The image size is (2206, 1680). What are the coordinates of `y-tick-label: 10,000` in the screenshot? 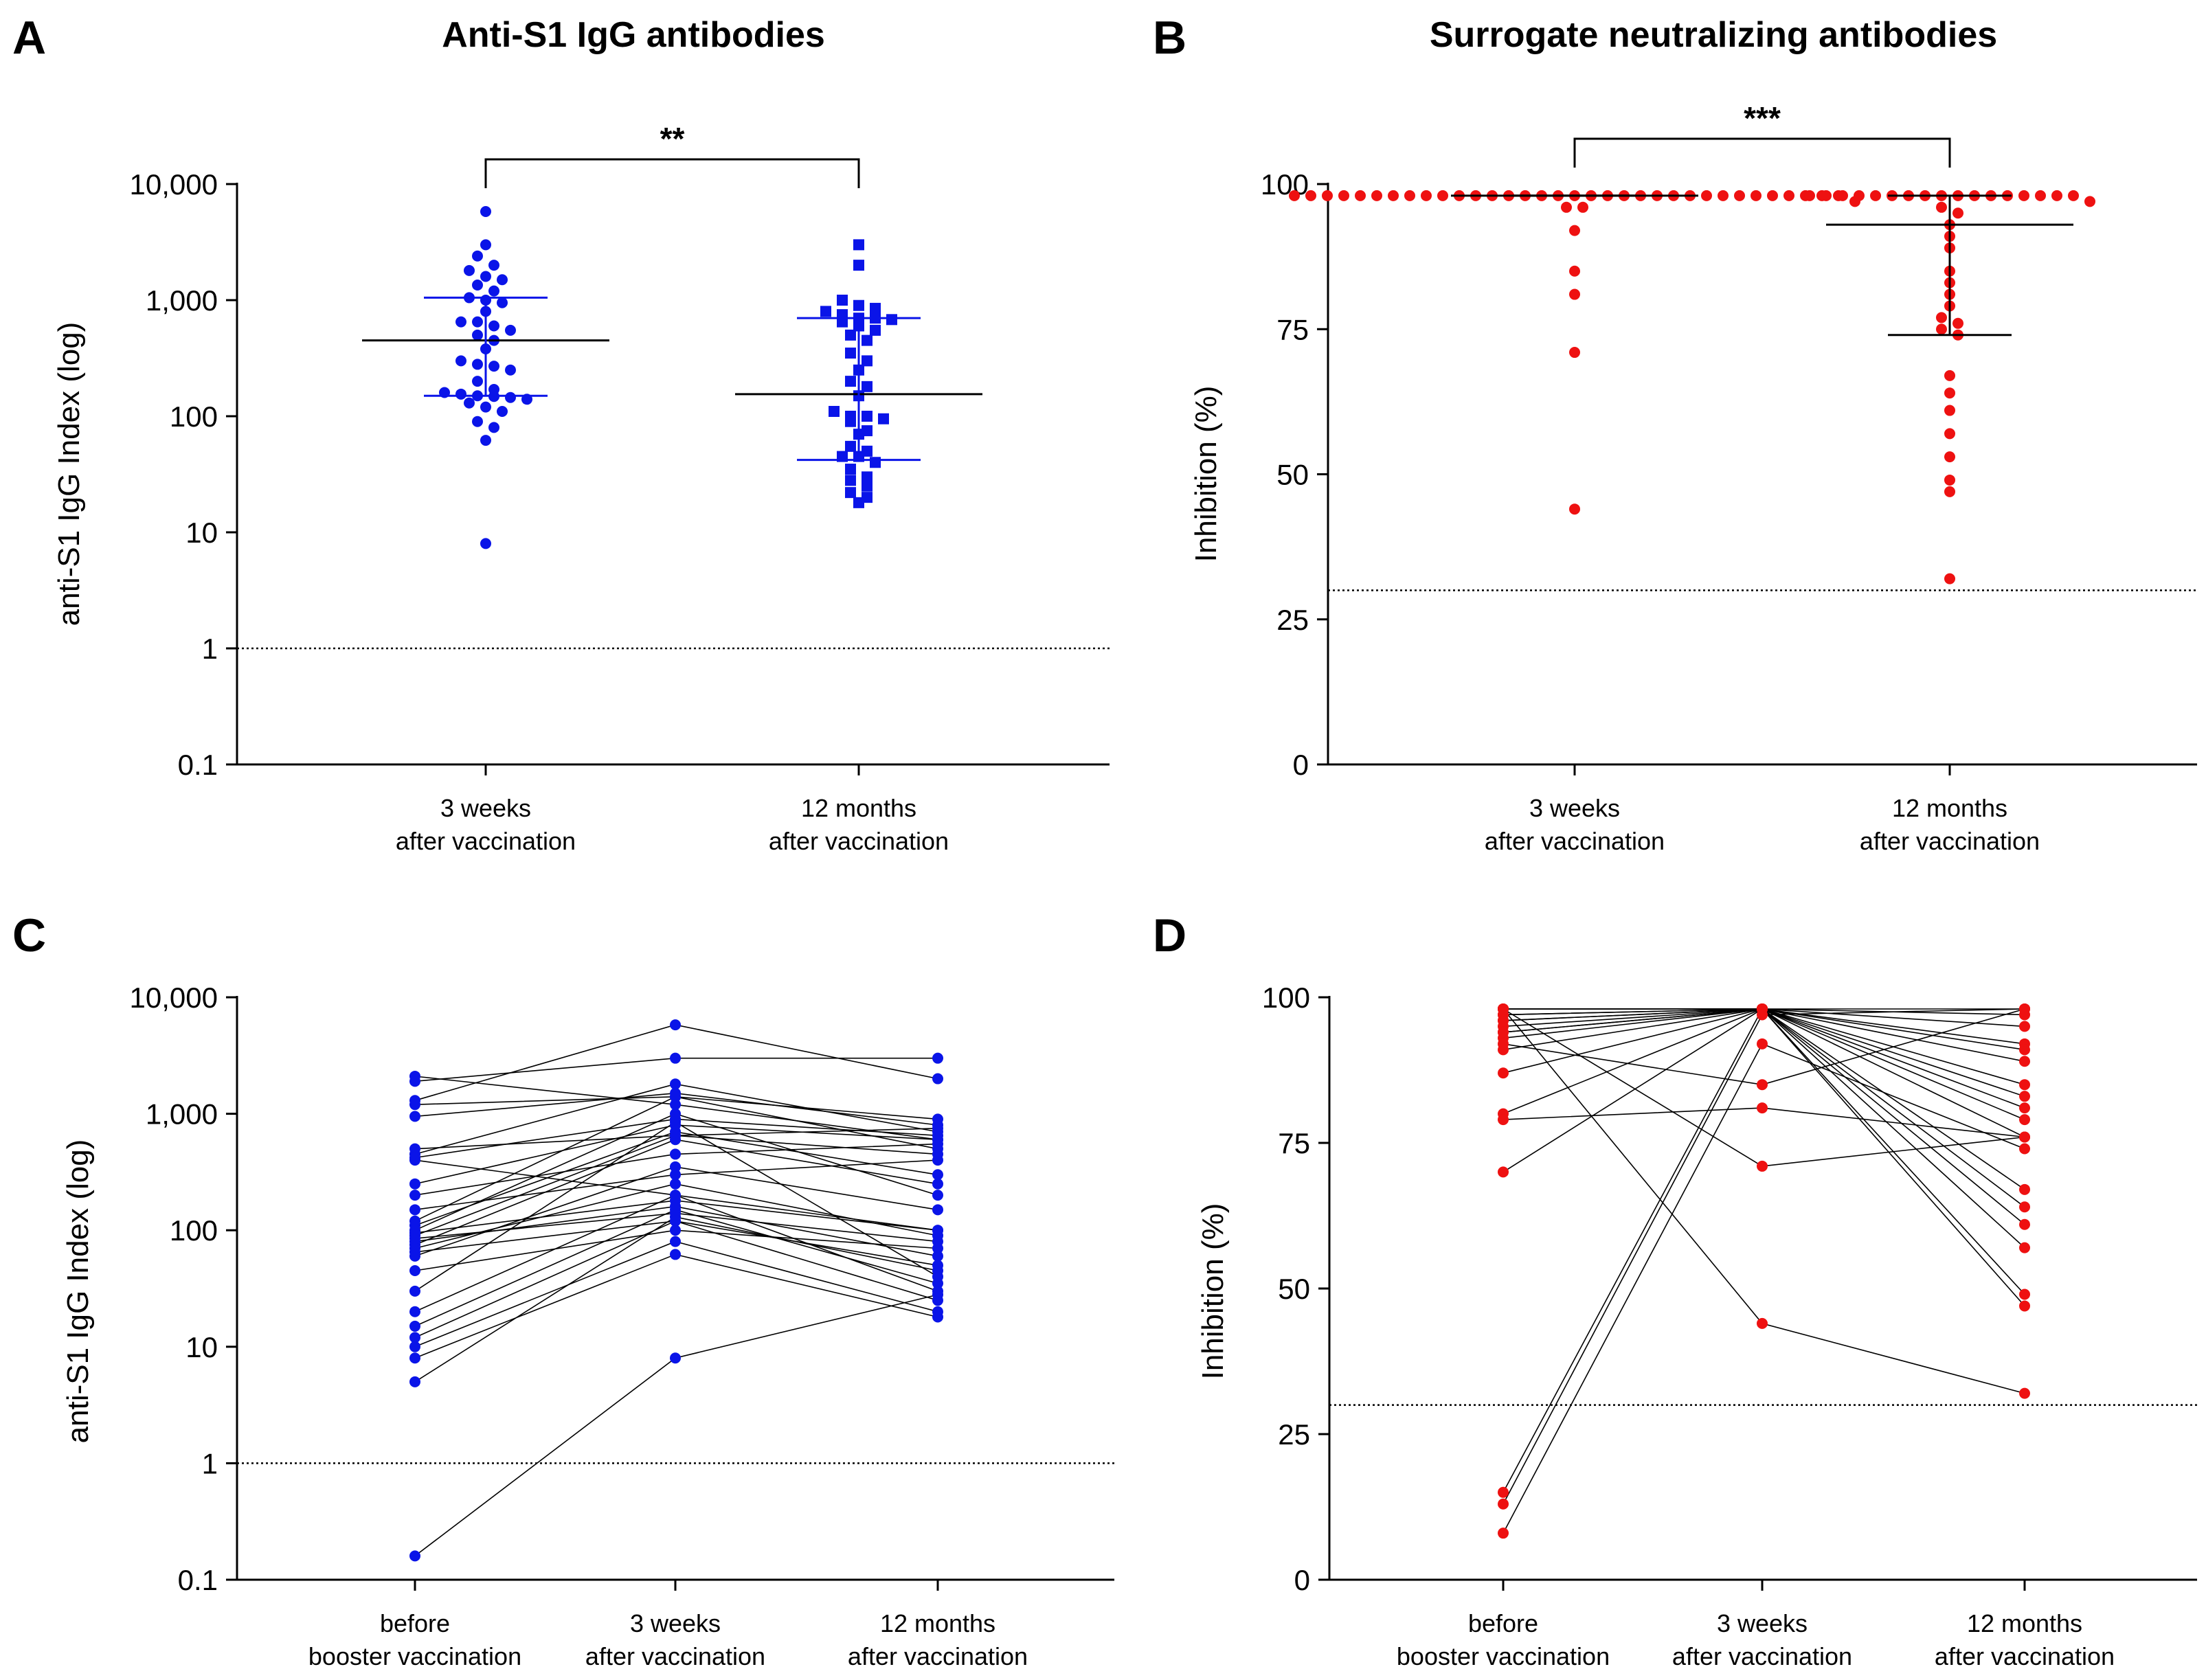 It's located at (174, 184).